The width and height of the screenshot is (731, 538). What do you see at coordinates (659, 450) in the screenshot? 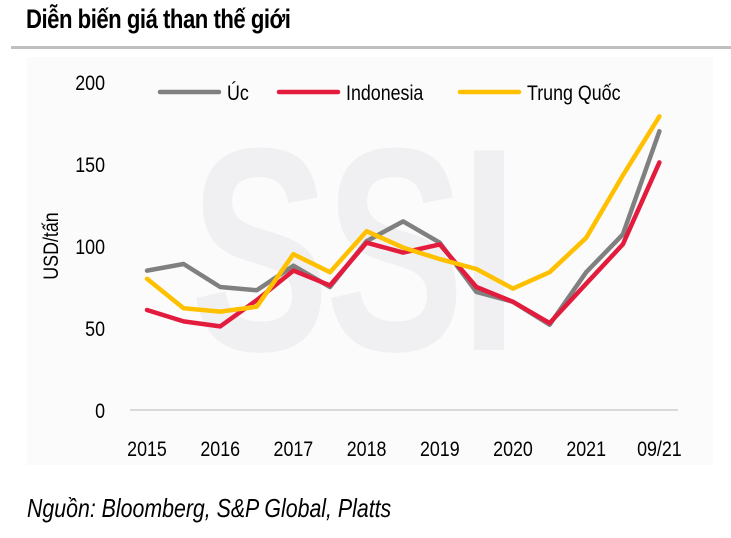
I see `x-tick-label: 09/21` at bounding box center [659, 450].